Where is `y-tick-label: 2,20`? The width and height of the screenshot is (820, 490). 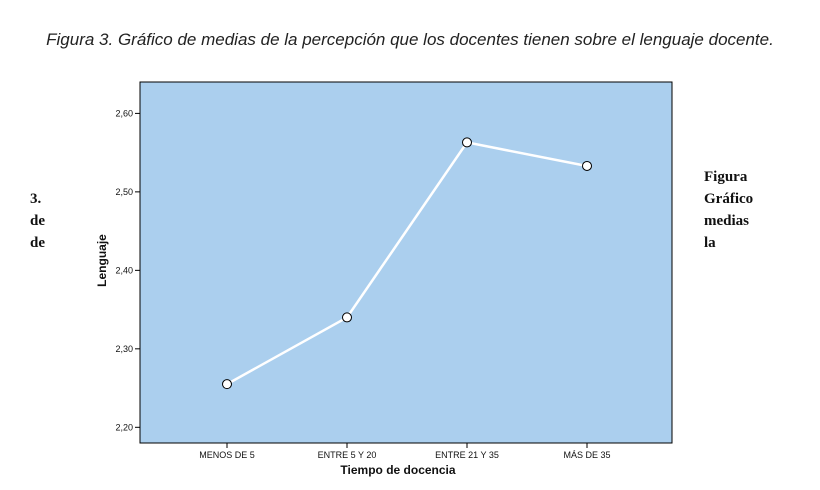 y-tick-label: 2,20 is located at coordinates (124, 427).